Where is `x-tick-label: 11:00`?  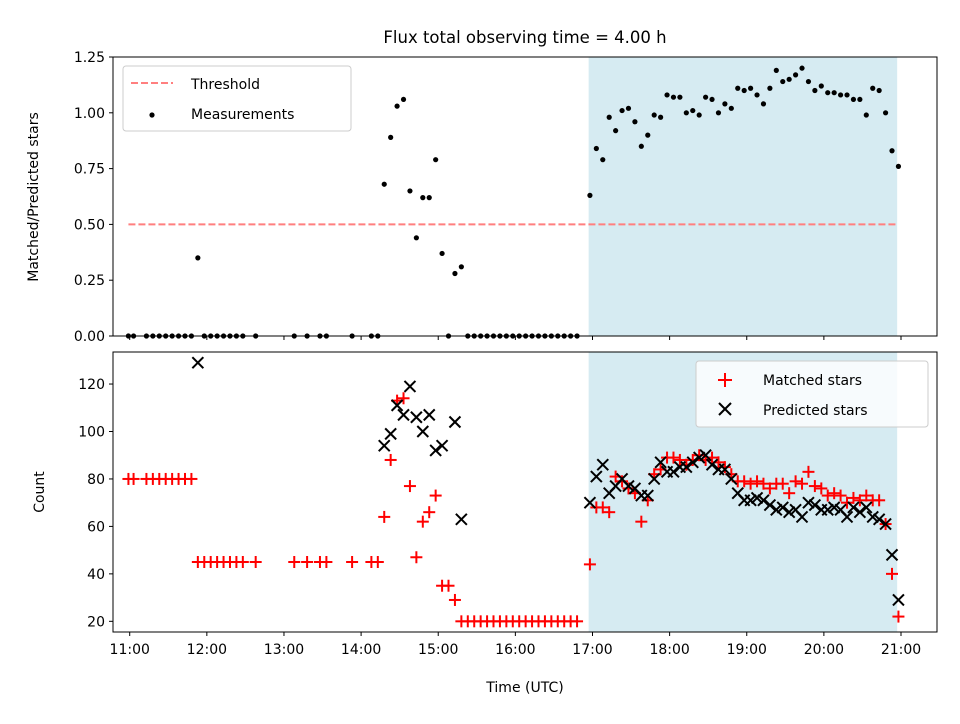
x-tick-label: 11:00 is located at coordinates (130, 650).